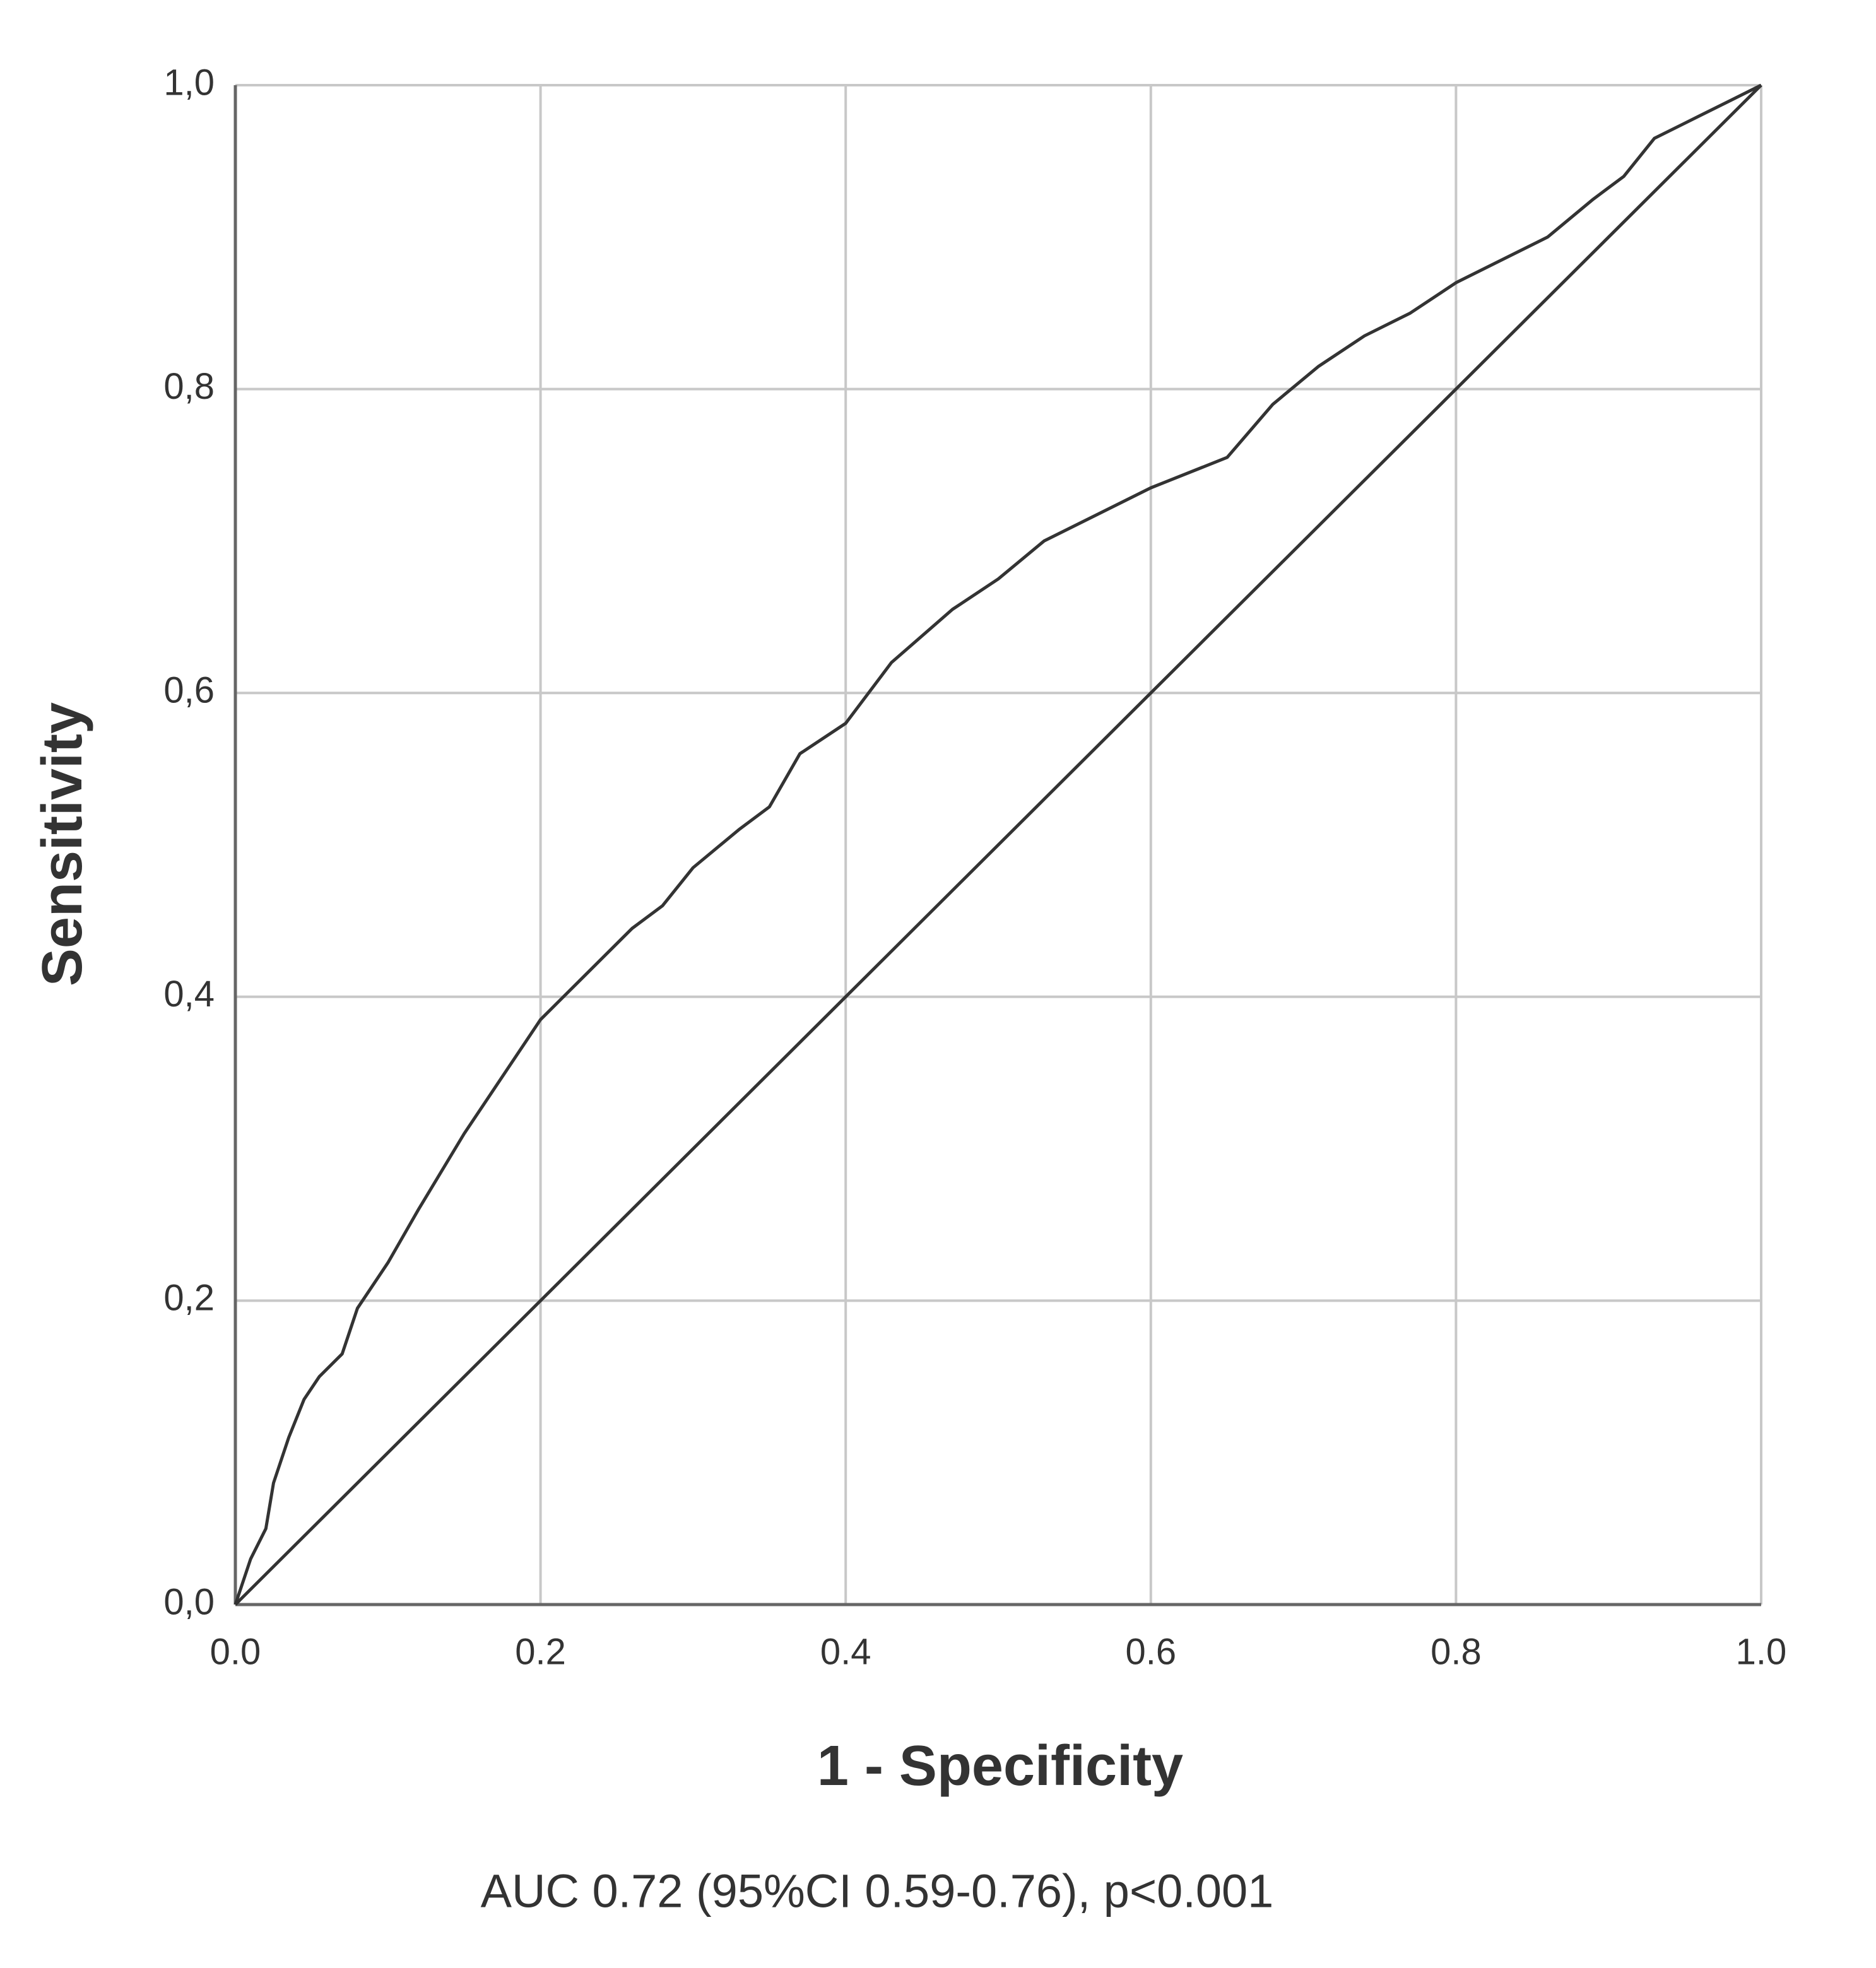  I want to click on x-axis-label: 1 - Specificity, so click(1000, 1766).